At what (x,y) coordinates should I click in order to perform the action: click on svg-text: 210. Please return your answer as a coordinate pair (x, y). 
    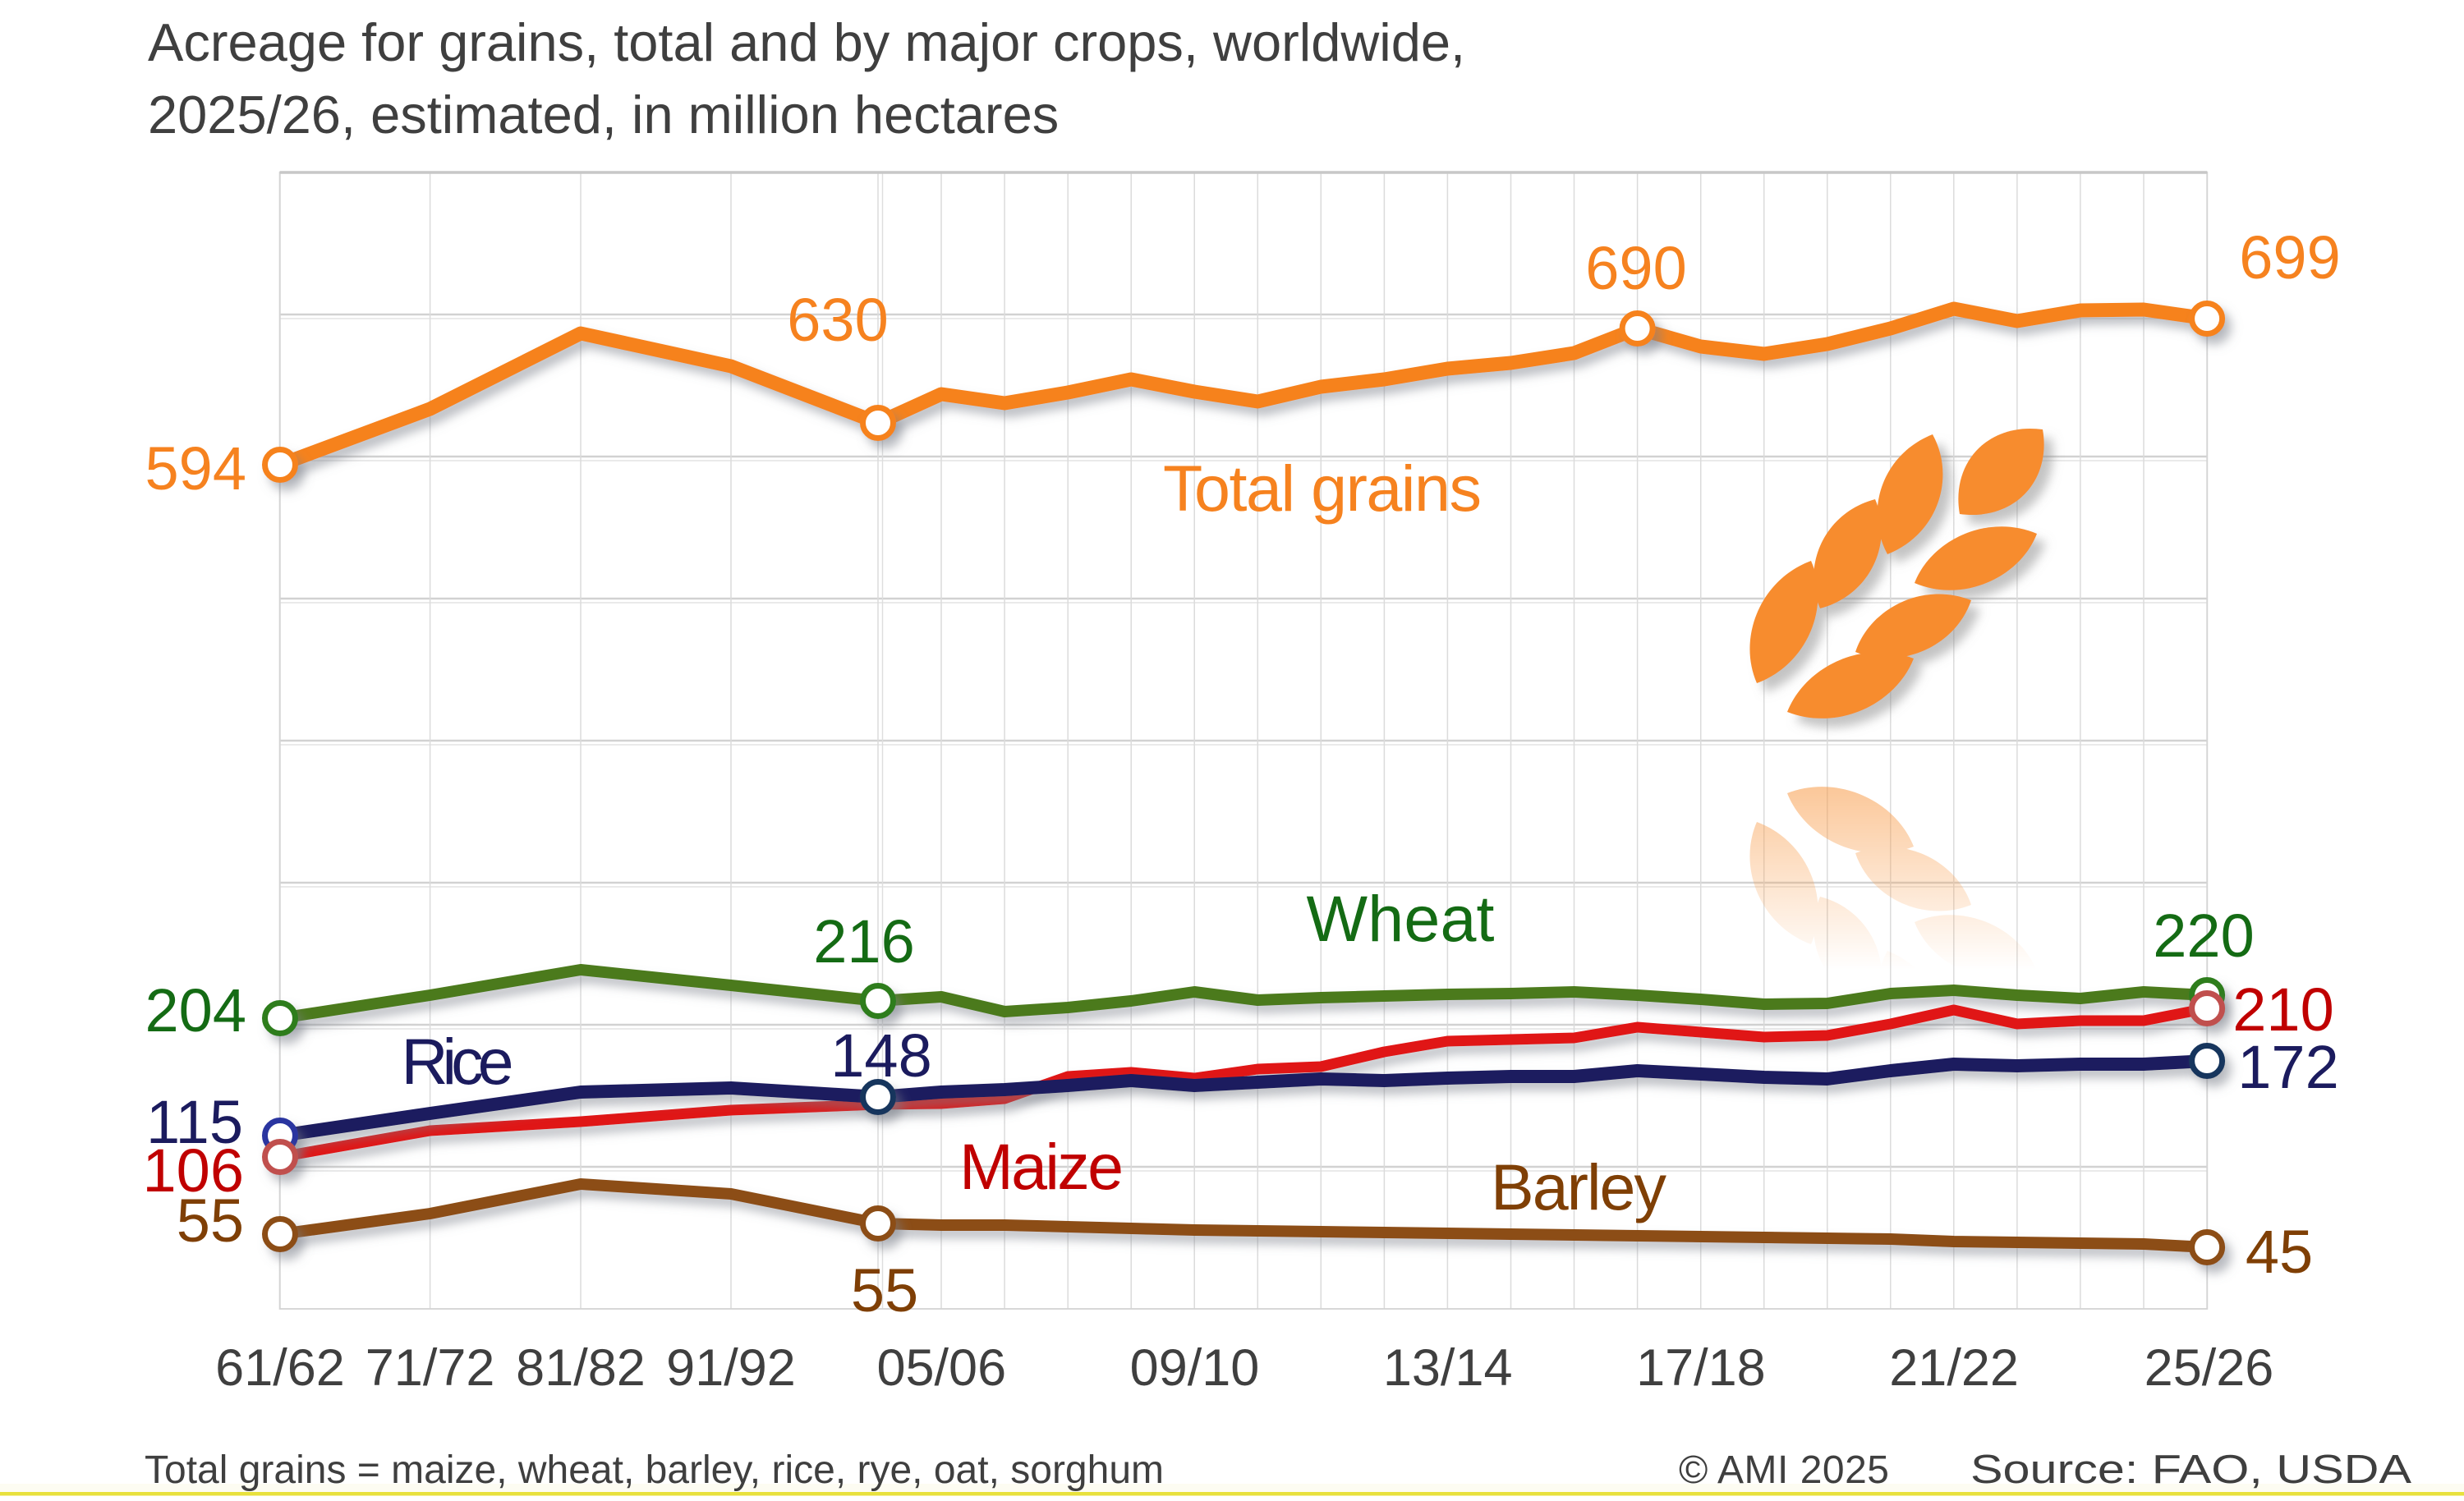
    Looking at the image, I should click on (2282, 1009).